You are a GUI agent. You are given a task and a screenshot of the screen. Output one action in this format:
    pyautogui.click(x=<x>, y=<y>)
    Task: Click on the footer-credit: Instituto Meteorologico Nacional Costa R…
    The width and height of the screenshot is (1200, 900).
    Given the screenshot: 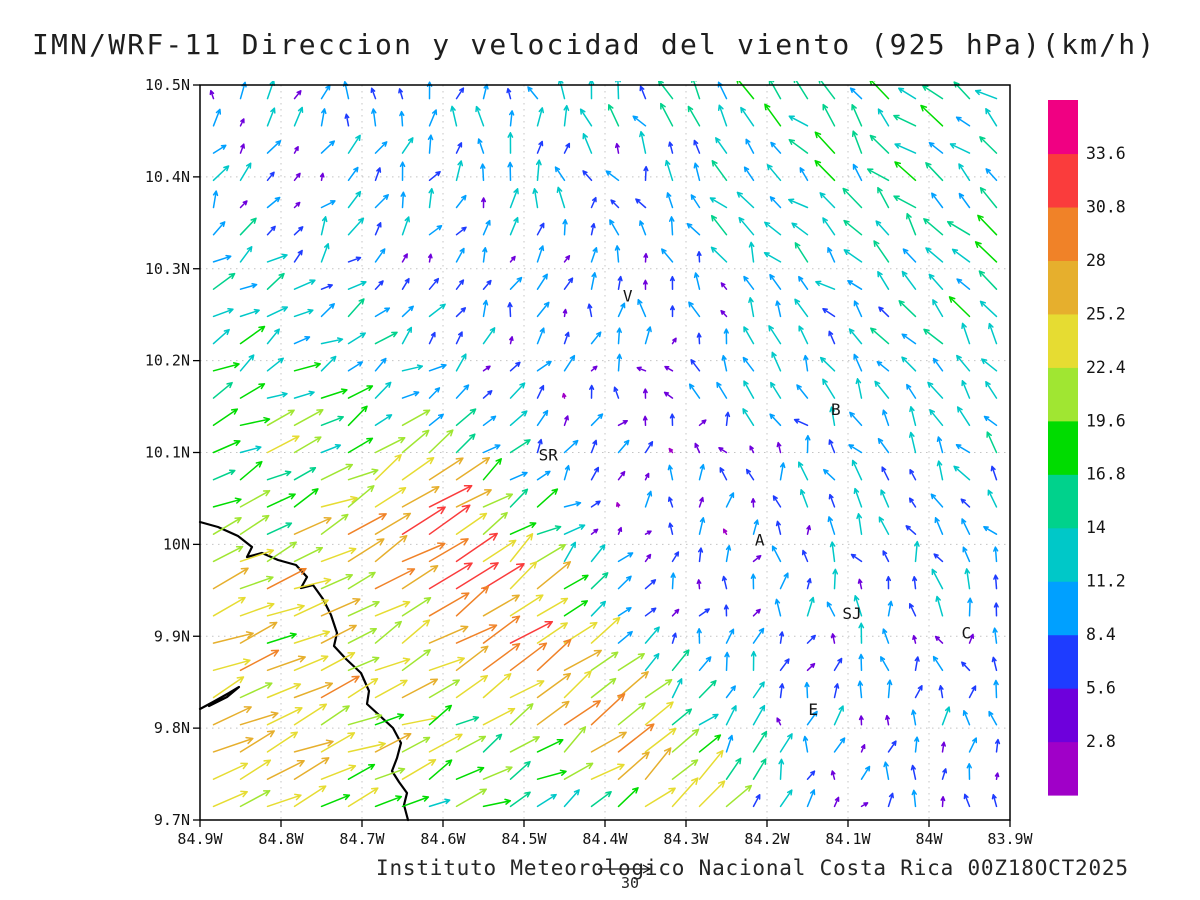 What is the action you would take?
    pyautogui.click(x=752, y=868)
    